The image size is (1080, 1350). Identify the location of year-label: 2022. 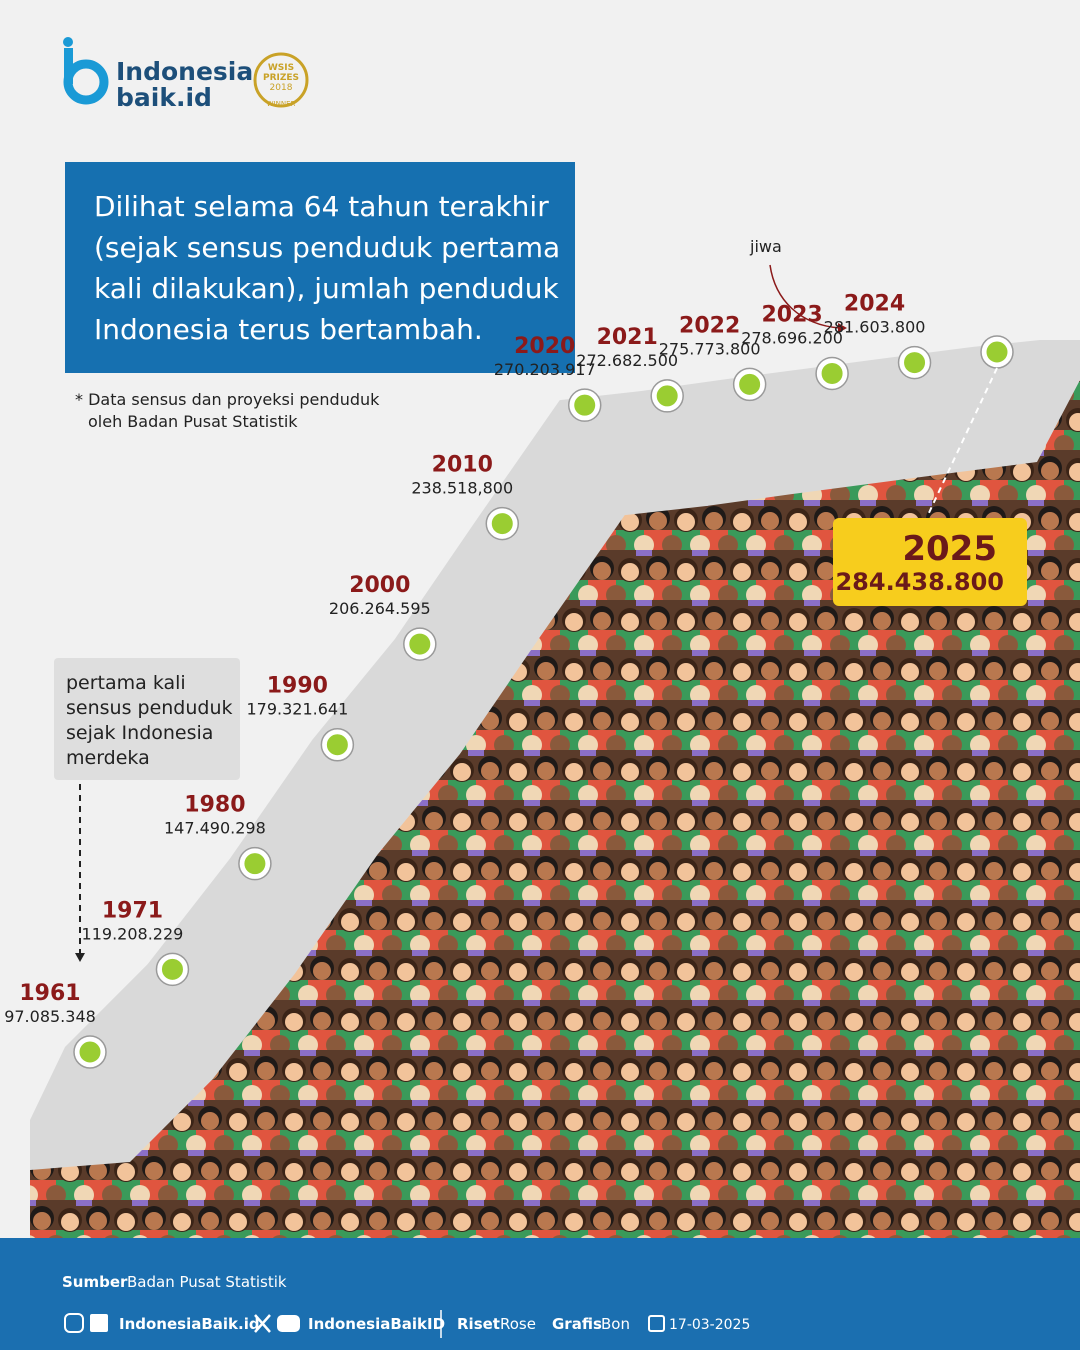
(709, 325).